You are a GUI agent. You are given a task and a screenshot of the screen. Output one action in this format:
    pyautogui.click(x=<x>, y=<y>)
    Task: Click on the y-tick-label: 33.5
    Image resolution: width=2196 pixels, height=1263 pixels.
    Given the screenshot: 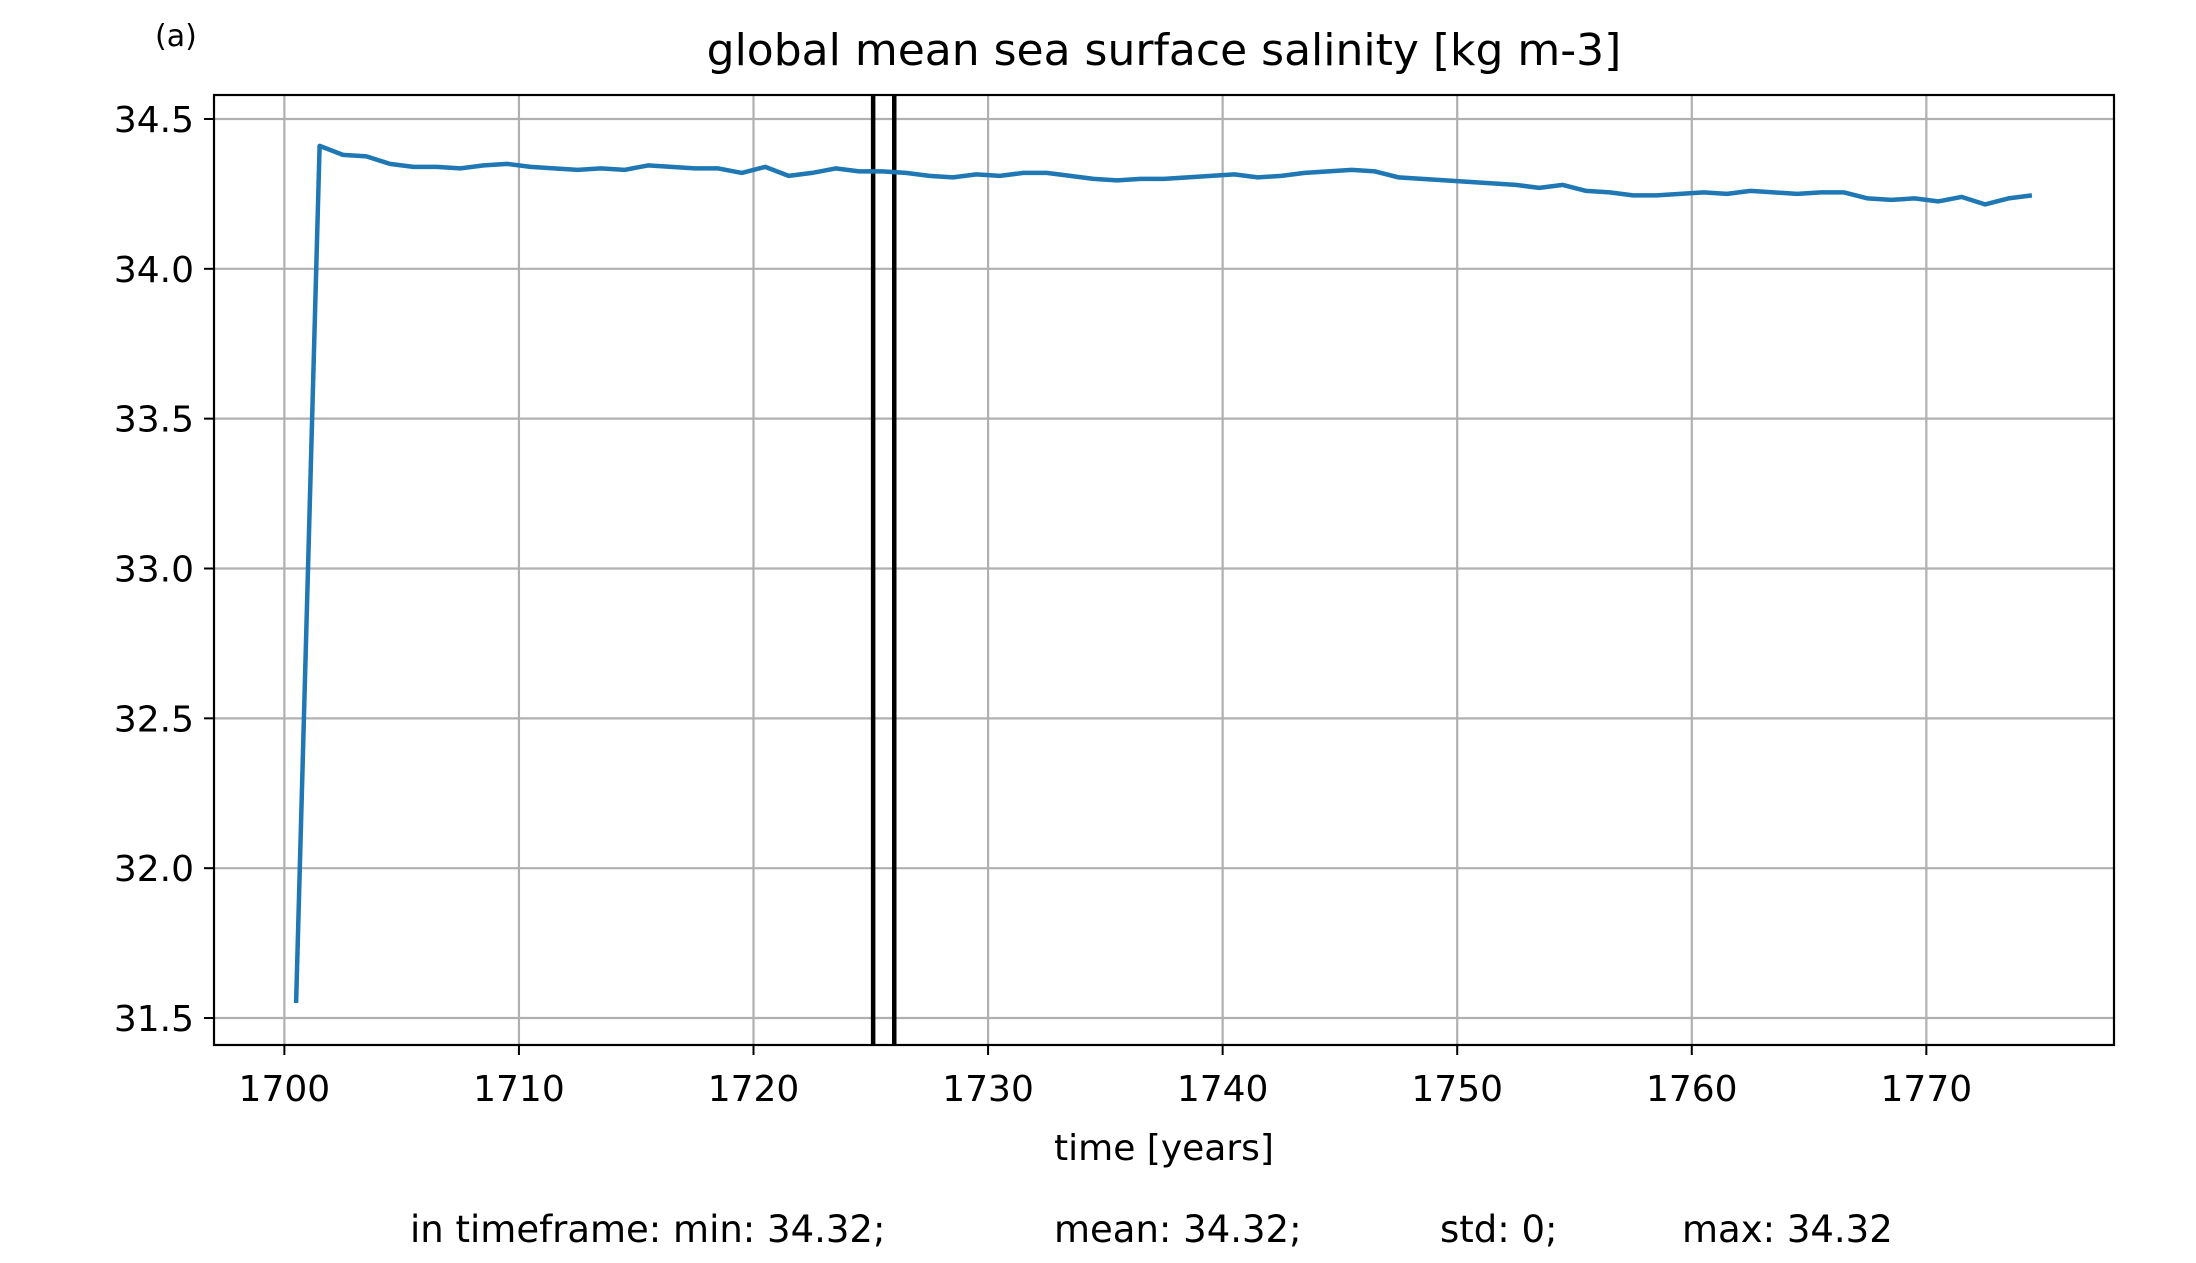 What is the action you would take?
    pyautogui.click(x=154, y=420)
    